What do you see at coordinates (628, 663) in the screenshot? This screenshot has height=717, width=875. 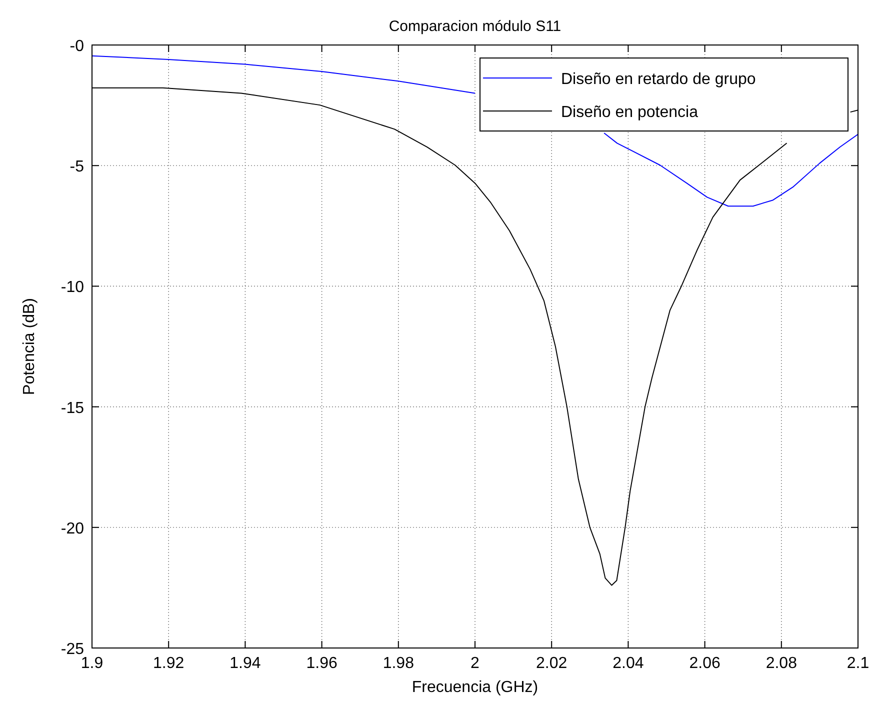 I see `x-tick-label: 2.04` at bounding box center [628, 663].